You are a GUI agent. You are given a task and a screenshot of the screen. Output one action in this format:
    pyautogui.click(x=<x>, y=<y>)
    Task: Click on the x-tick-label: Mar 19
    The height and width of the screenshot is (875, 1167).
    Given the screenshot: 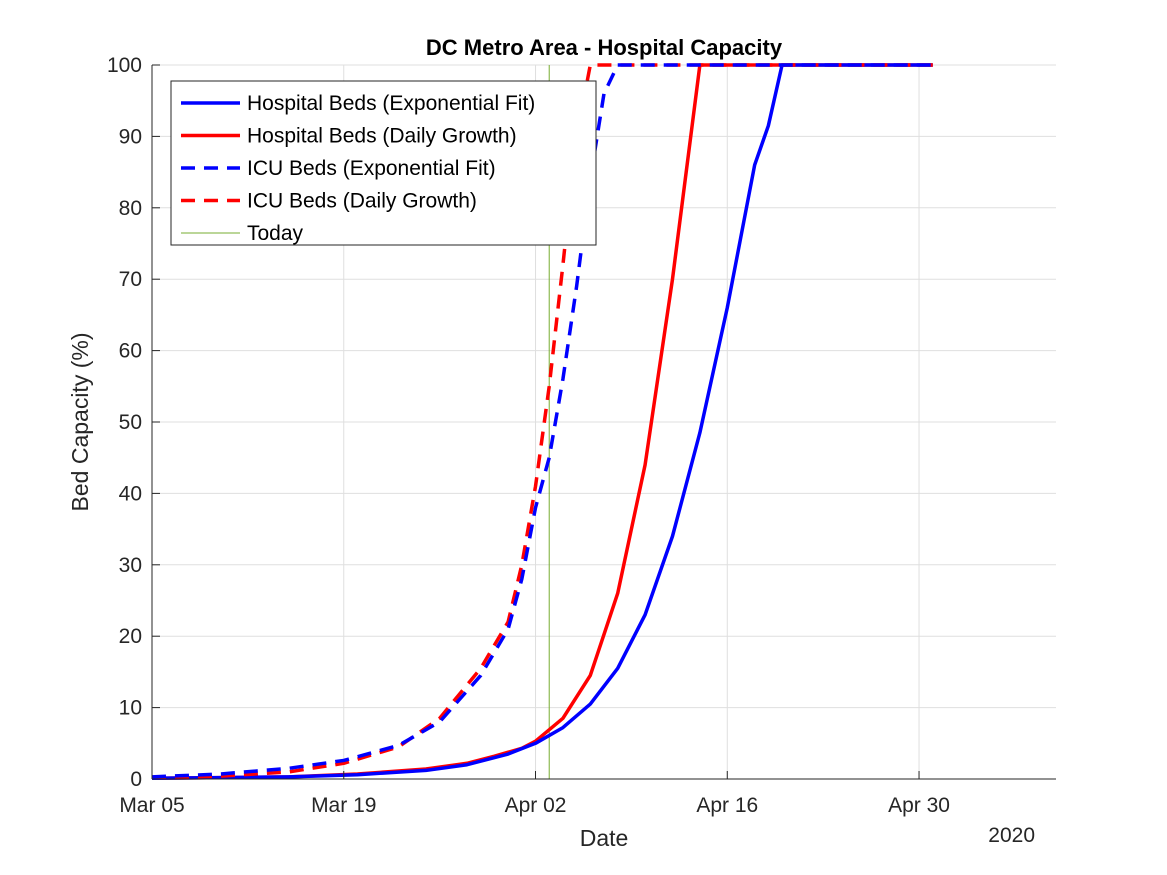 What is the action you would take?
    pyautogui.click(x=343, y=805)
    